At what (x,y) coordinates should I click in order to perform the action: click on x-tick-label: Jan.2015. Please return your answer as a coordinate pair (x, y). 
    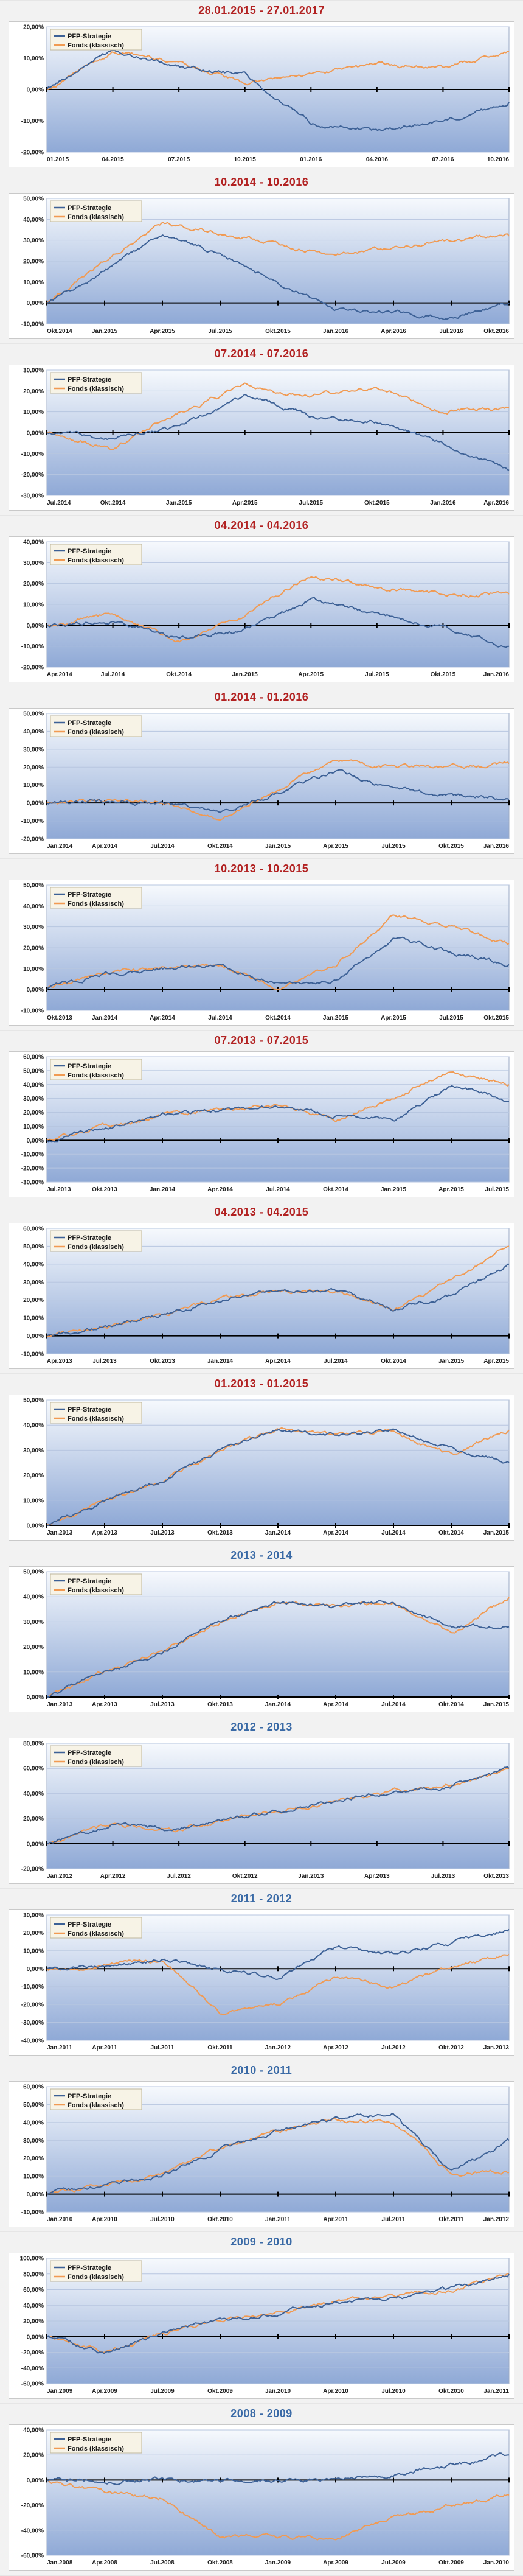
    Looking at the image, I should click on (105, 332).